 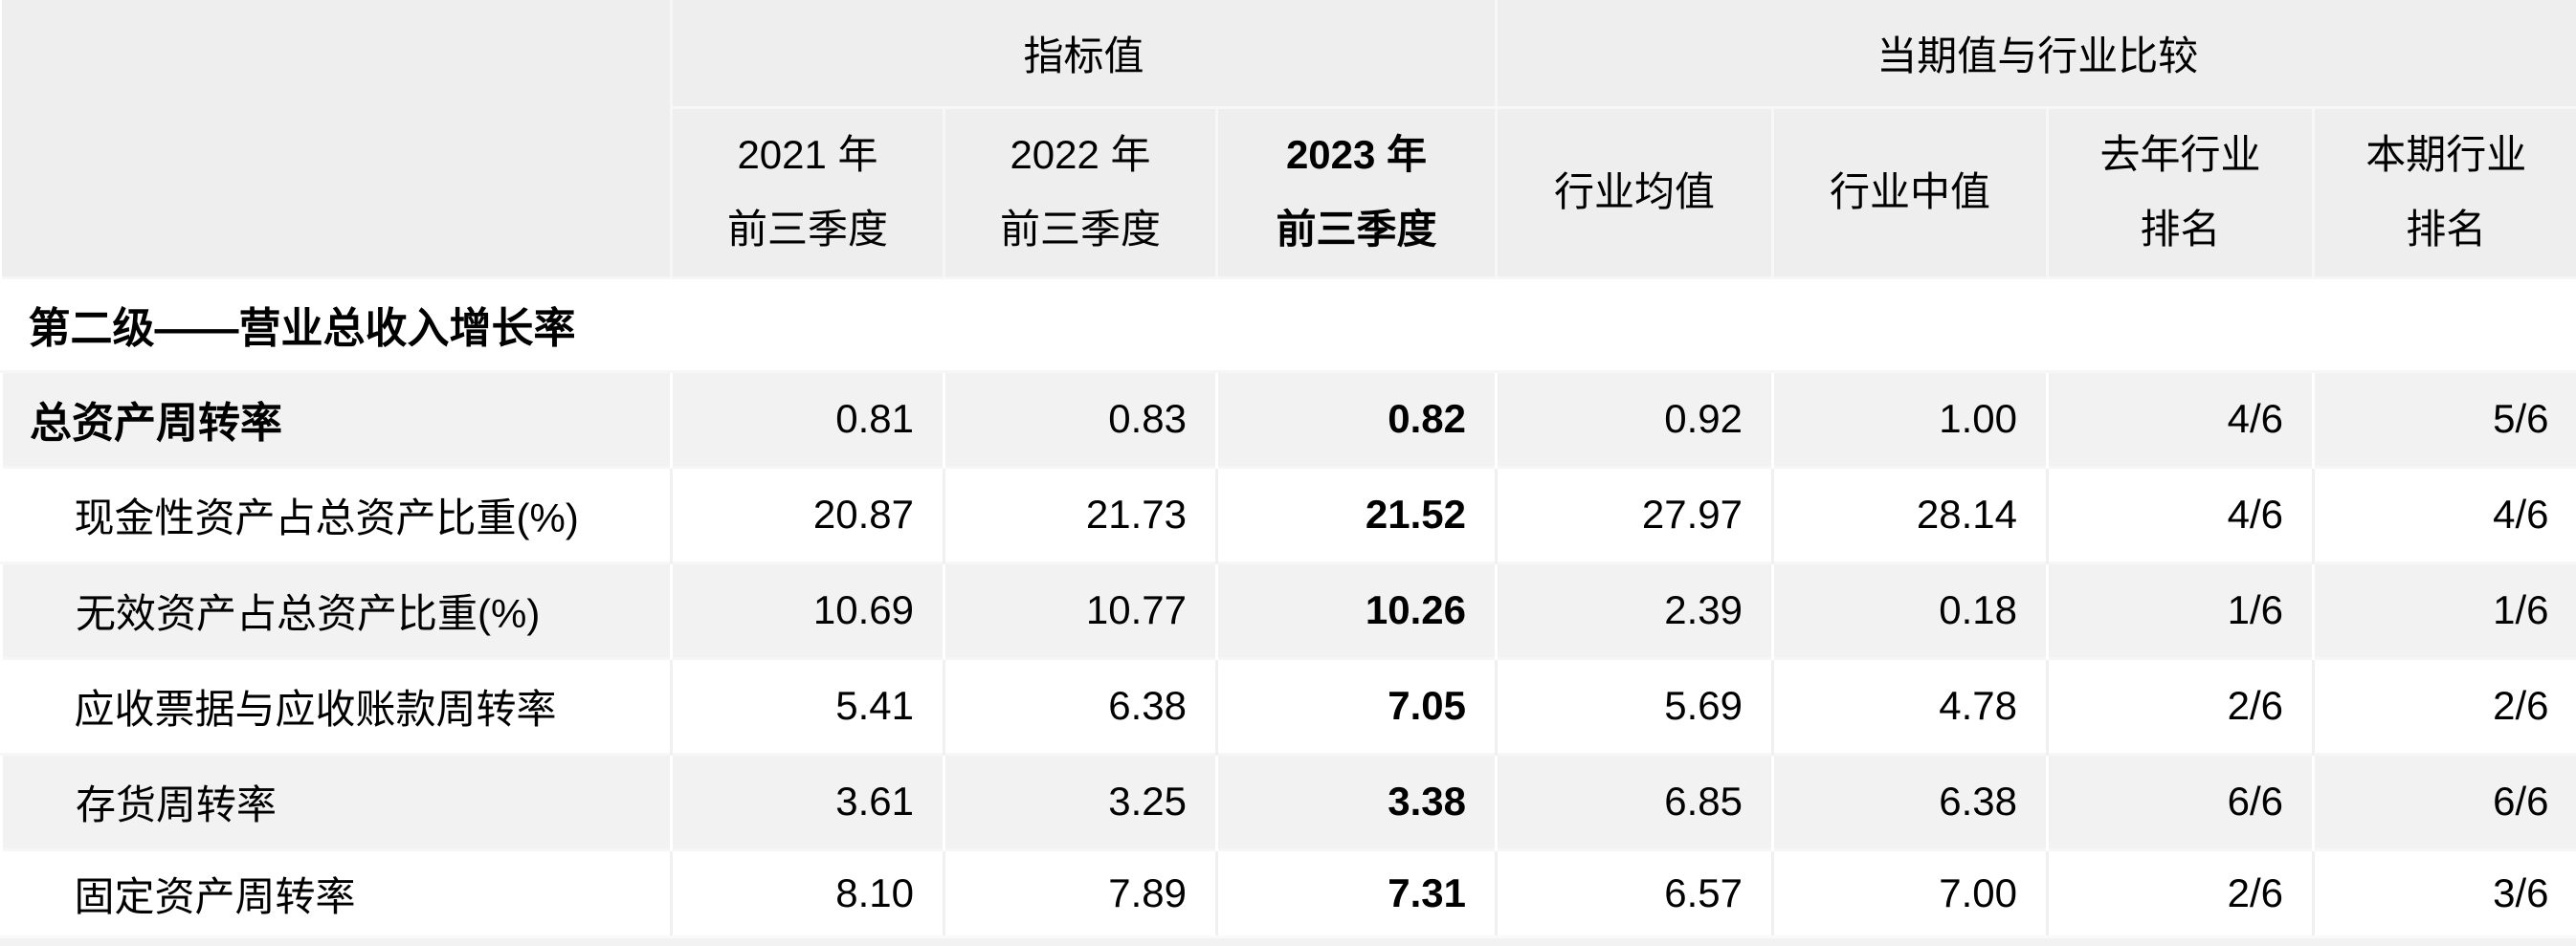 What do you see at coordinates (807, 418) in the screenshot?
I see `cell-2021: 0.81` at bounding box center [807, 418].